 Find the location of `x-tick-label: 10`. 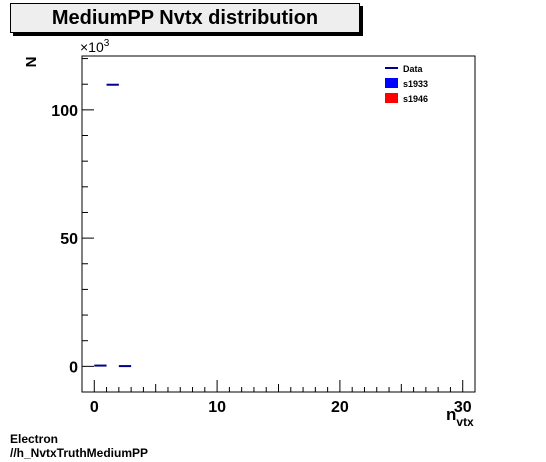

x-tick-label: 10 is located at coordinates (217, 407).